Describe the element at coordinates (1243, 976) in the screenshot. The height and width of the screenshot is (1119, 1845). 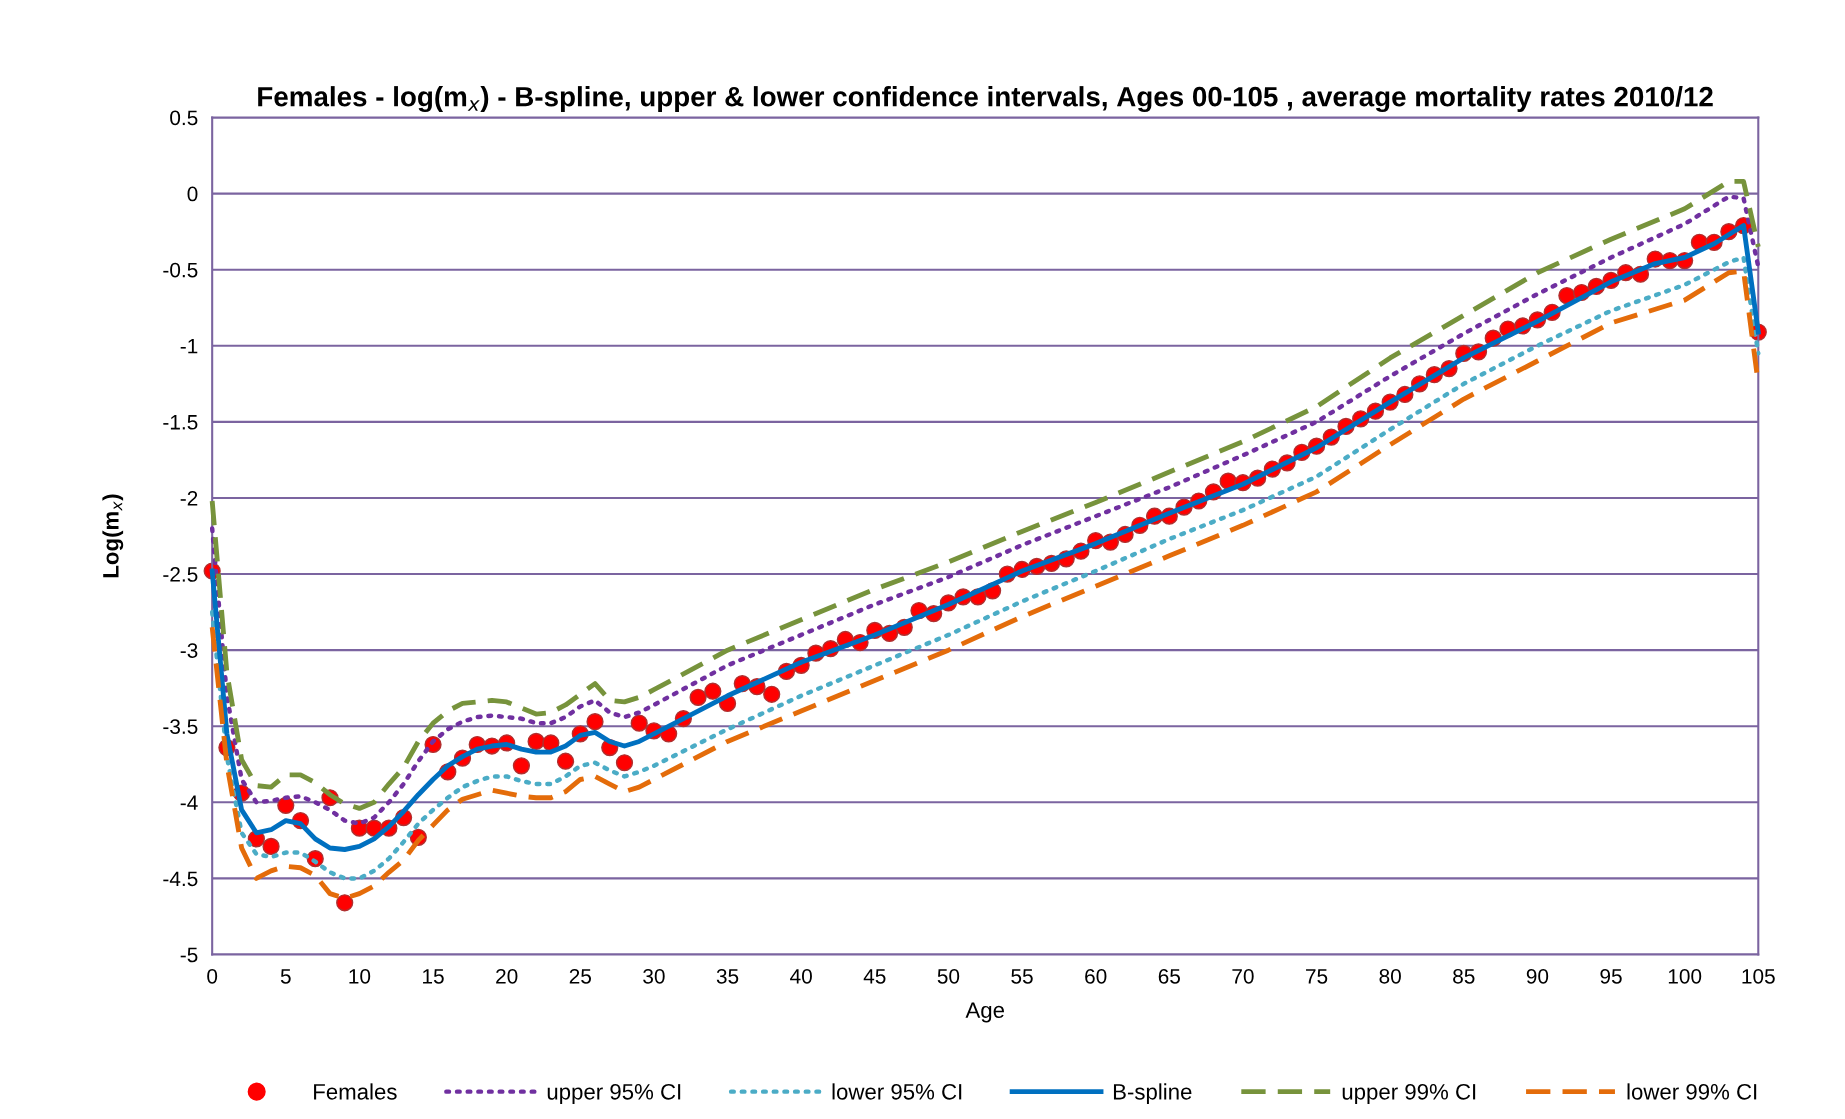
I see `x-tick-label: 70` at that location.